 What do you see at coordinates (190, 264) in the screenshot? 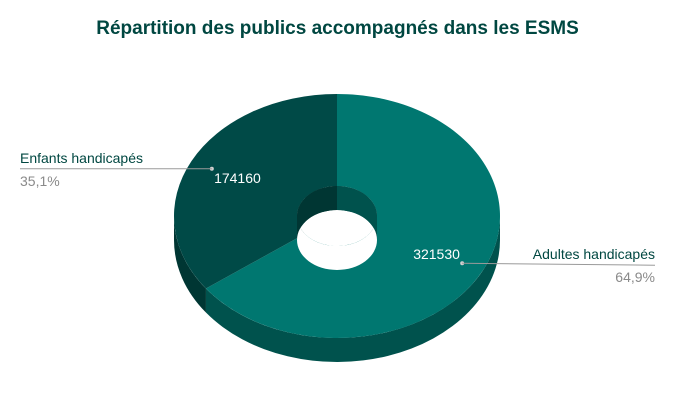
I see `pie-side-enfants-handicapes` at bounding box center [190, 264].